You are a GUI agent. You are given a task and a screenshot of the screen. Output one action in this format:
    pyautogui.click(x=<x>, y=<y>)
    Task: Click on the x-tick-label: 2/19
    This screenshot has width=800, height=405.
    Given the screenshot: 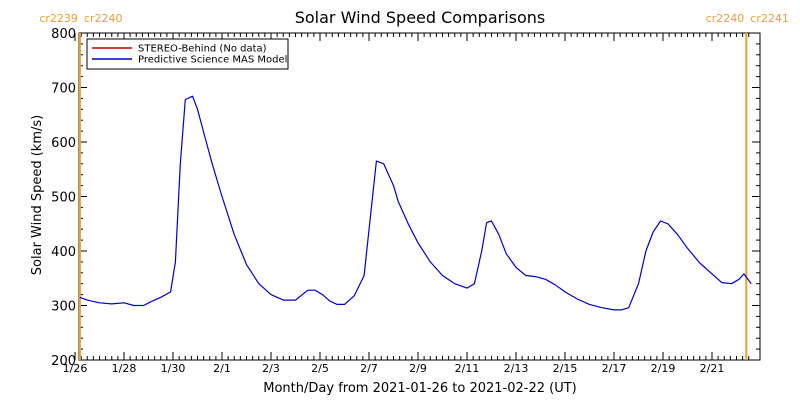 What is the action you would take?
    pyautogui.click(x=663, y=368)
    